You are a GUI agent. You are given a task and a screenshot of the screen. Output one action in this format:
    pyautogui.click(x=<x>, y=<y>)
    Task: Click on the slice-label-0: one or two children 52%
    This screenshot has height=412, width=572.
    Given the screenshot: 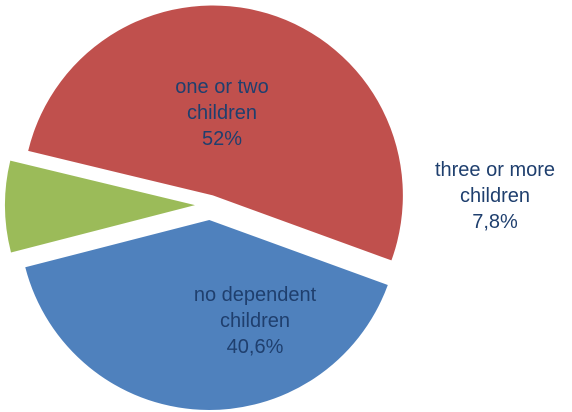 What is the action you would take?
    pyautogui.click(x=221, y=113)
    